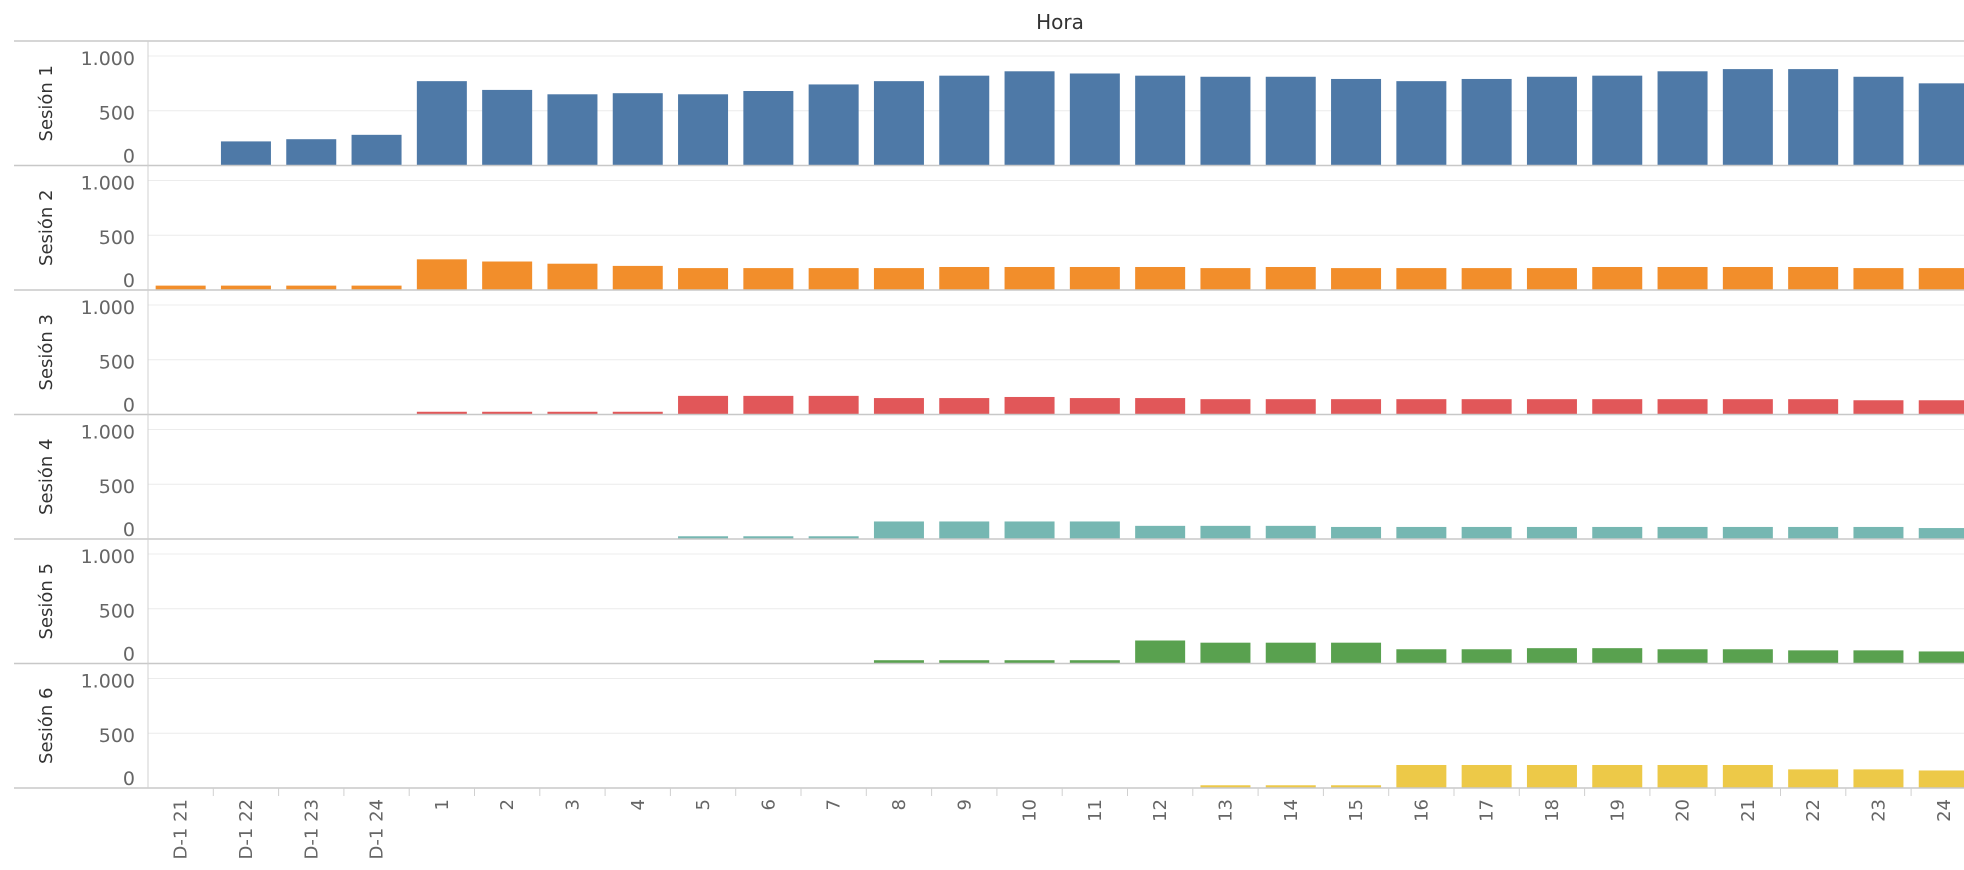 This screenshot has width=1964, height=870. What do you see at coordinates (572, 804) in the screenshot?
I see `x-tick-label: 3` at bounding box center [572, 804].